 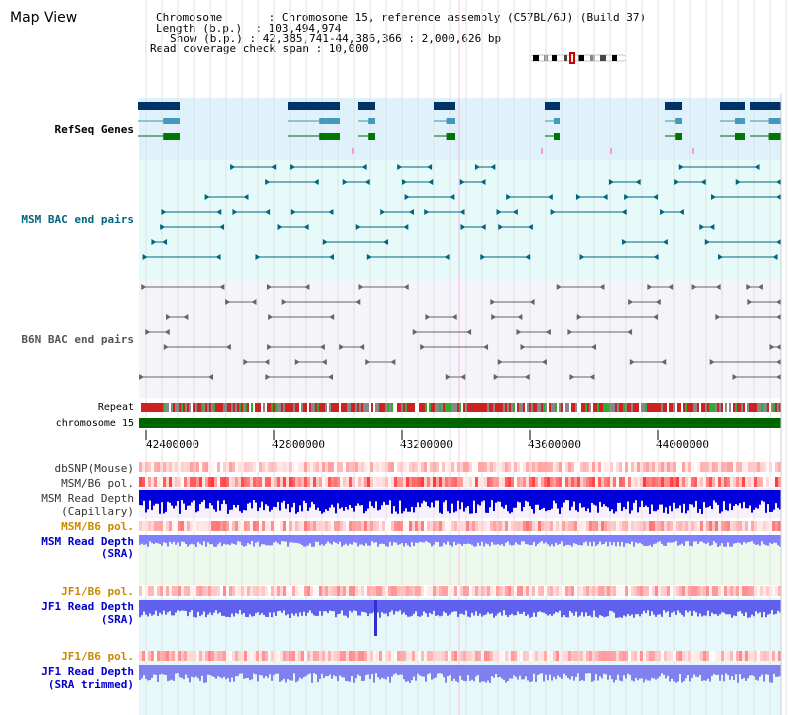 What do you see at coordinates (77, 219) in the screenshot?
I see `msm-bac-end-pairs-label: MSM BAC end pairs` at bounding box center [77, 219].